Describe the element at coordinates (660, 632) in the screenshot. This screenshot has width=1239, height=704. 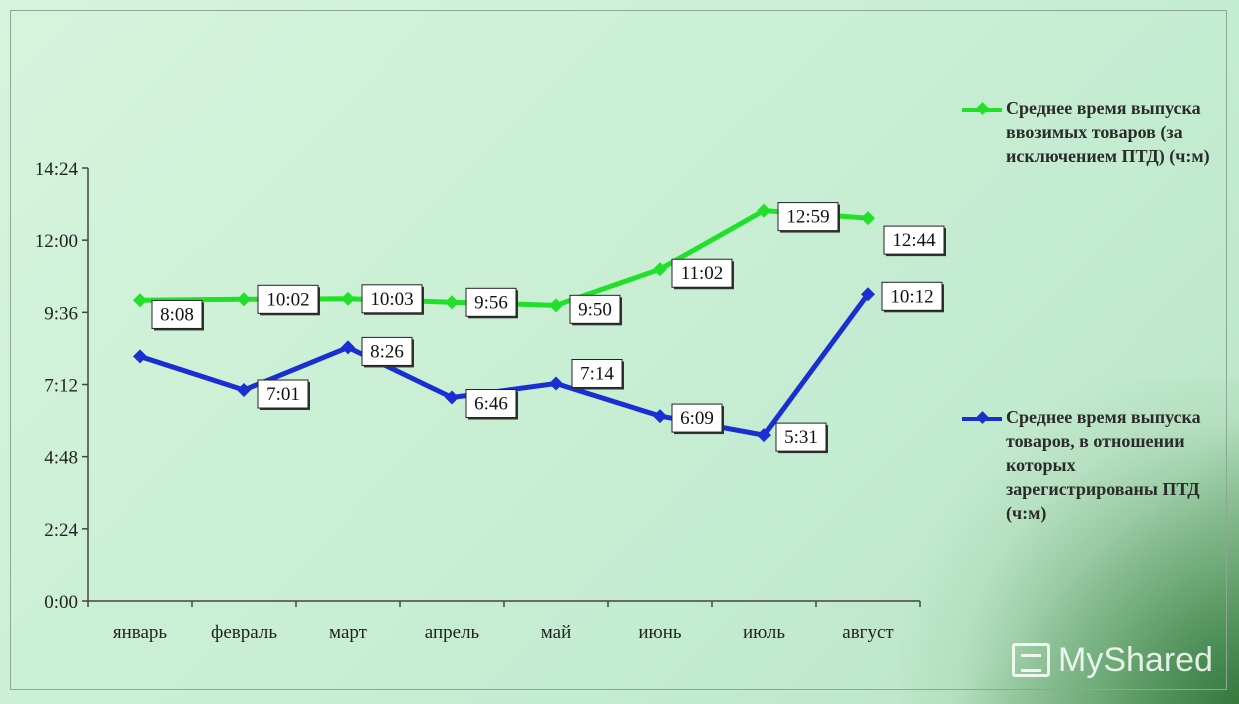
I see `x-tick-label: июнь` at that location.